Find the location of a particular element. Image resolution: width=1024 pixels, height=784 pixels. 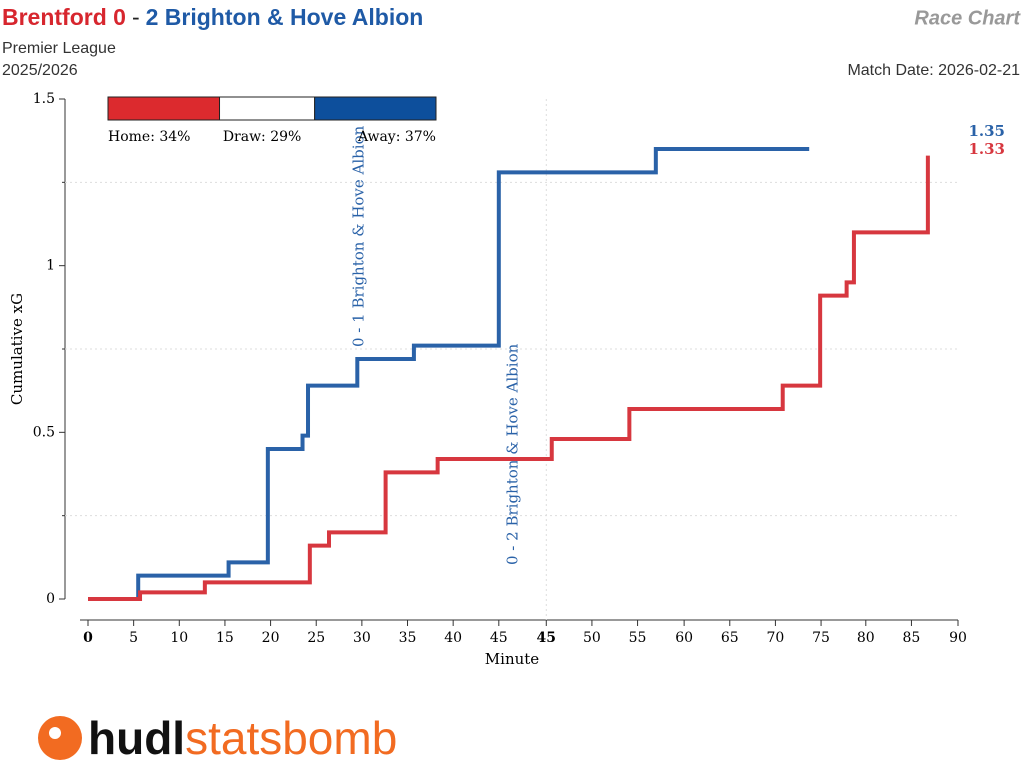

x-tick-label: 65 is located at coordinates (730, 638).